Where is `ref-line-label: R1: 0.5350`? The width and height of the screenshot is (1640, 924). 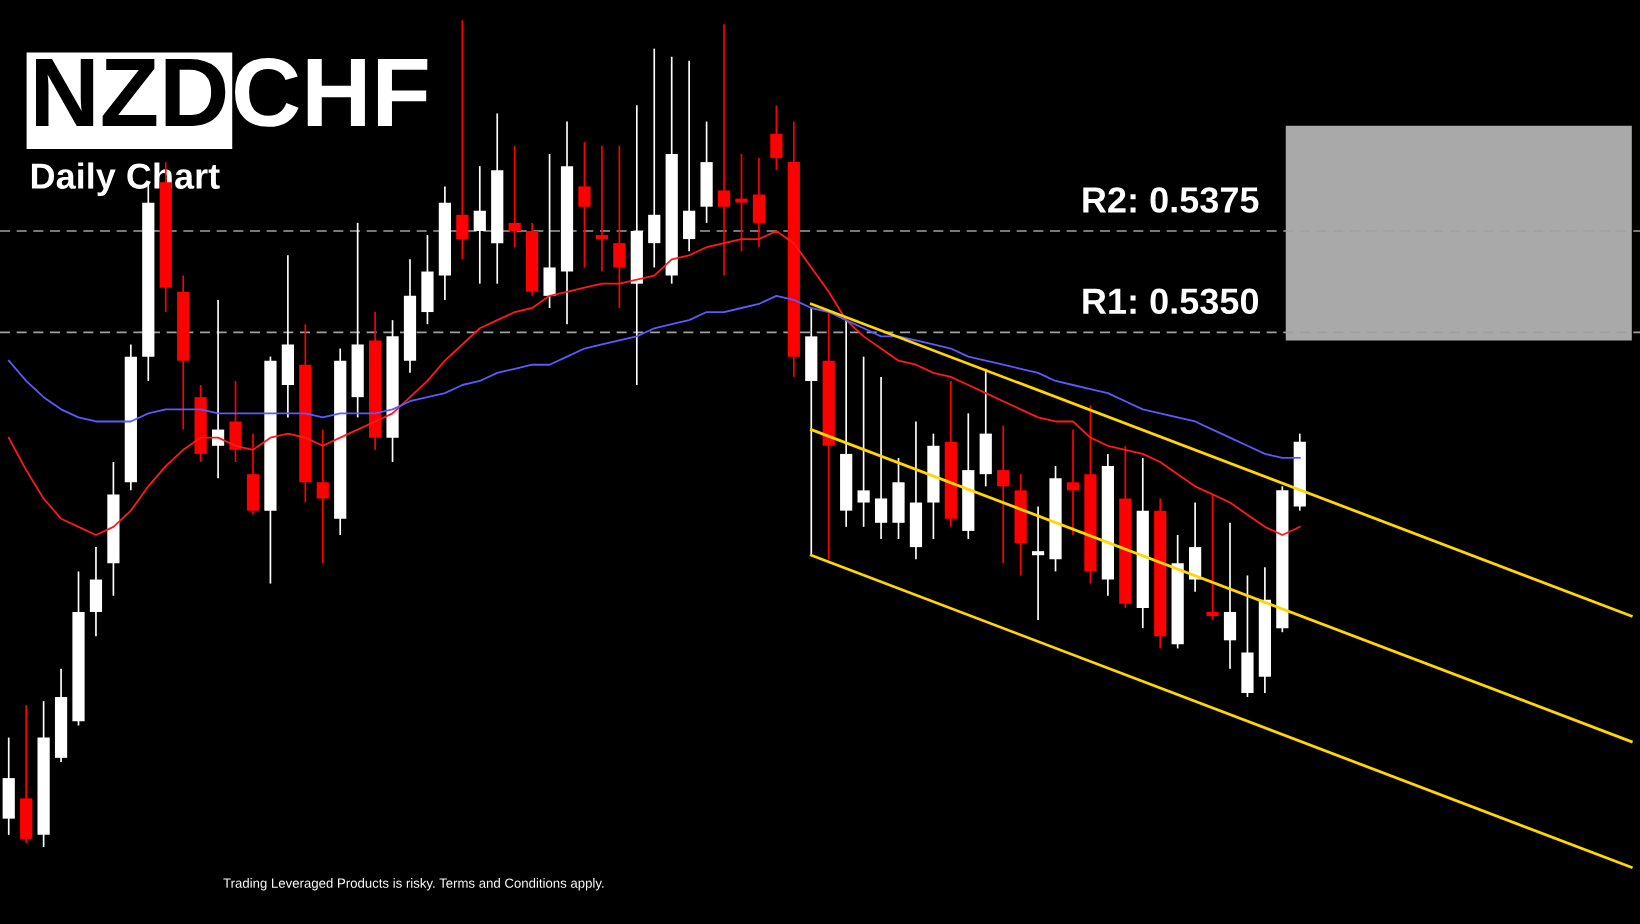
ref-line-label: R1: 0.5350 is located at coordinates (1171, 301).